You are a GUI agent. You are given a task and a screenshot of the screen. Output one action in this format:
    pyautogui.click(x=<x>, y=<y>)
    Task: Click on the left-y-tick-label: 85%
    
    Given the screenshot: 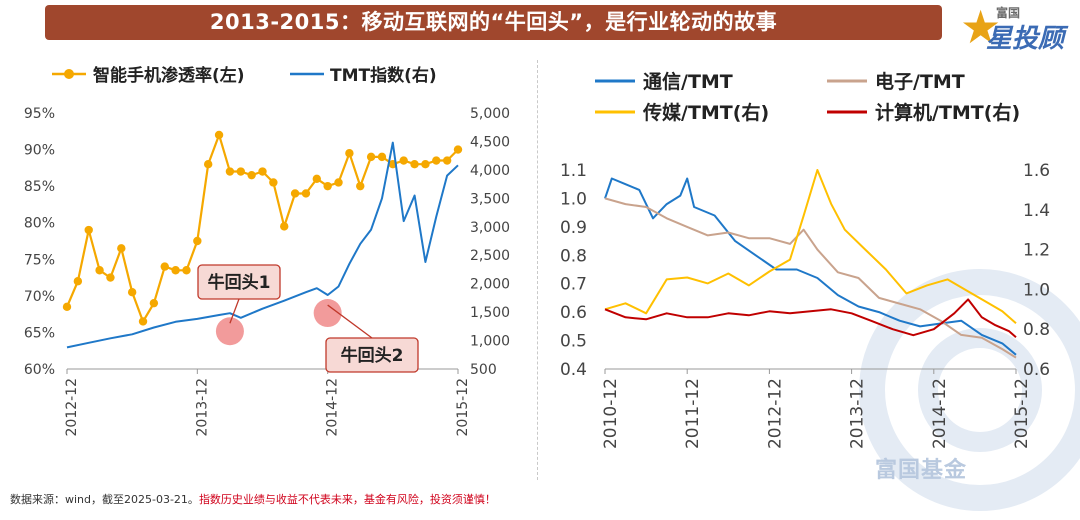 What is the action you would take?
    pyautogui.click(x=39, y=187)
    